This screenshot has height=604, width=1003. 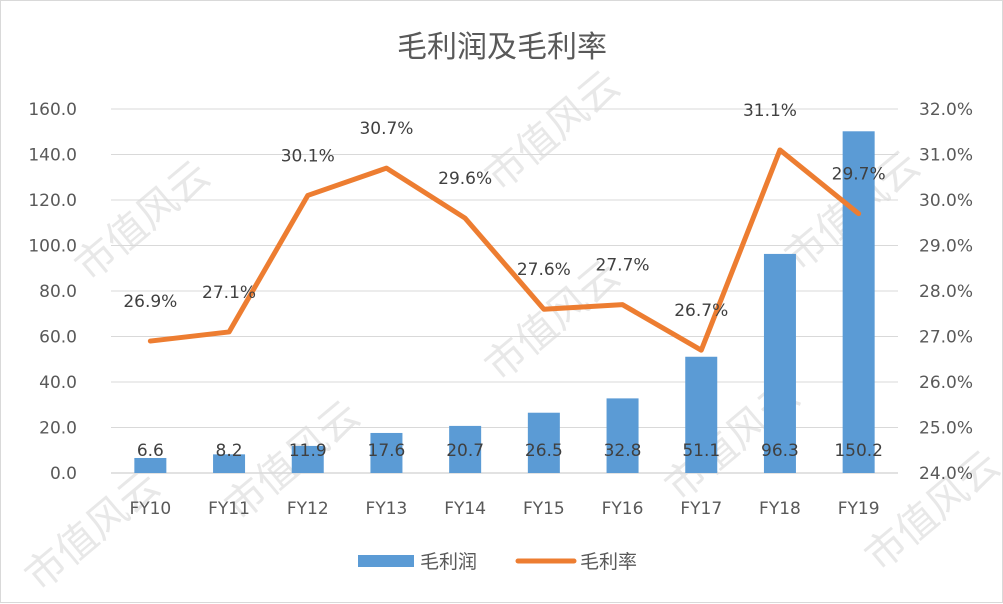 I want to click on x-axis-tick-label: FY10, so click(x=150, y=509).